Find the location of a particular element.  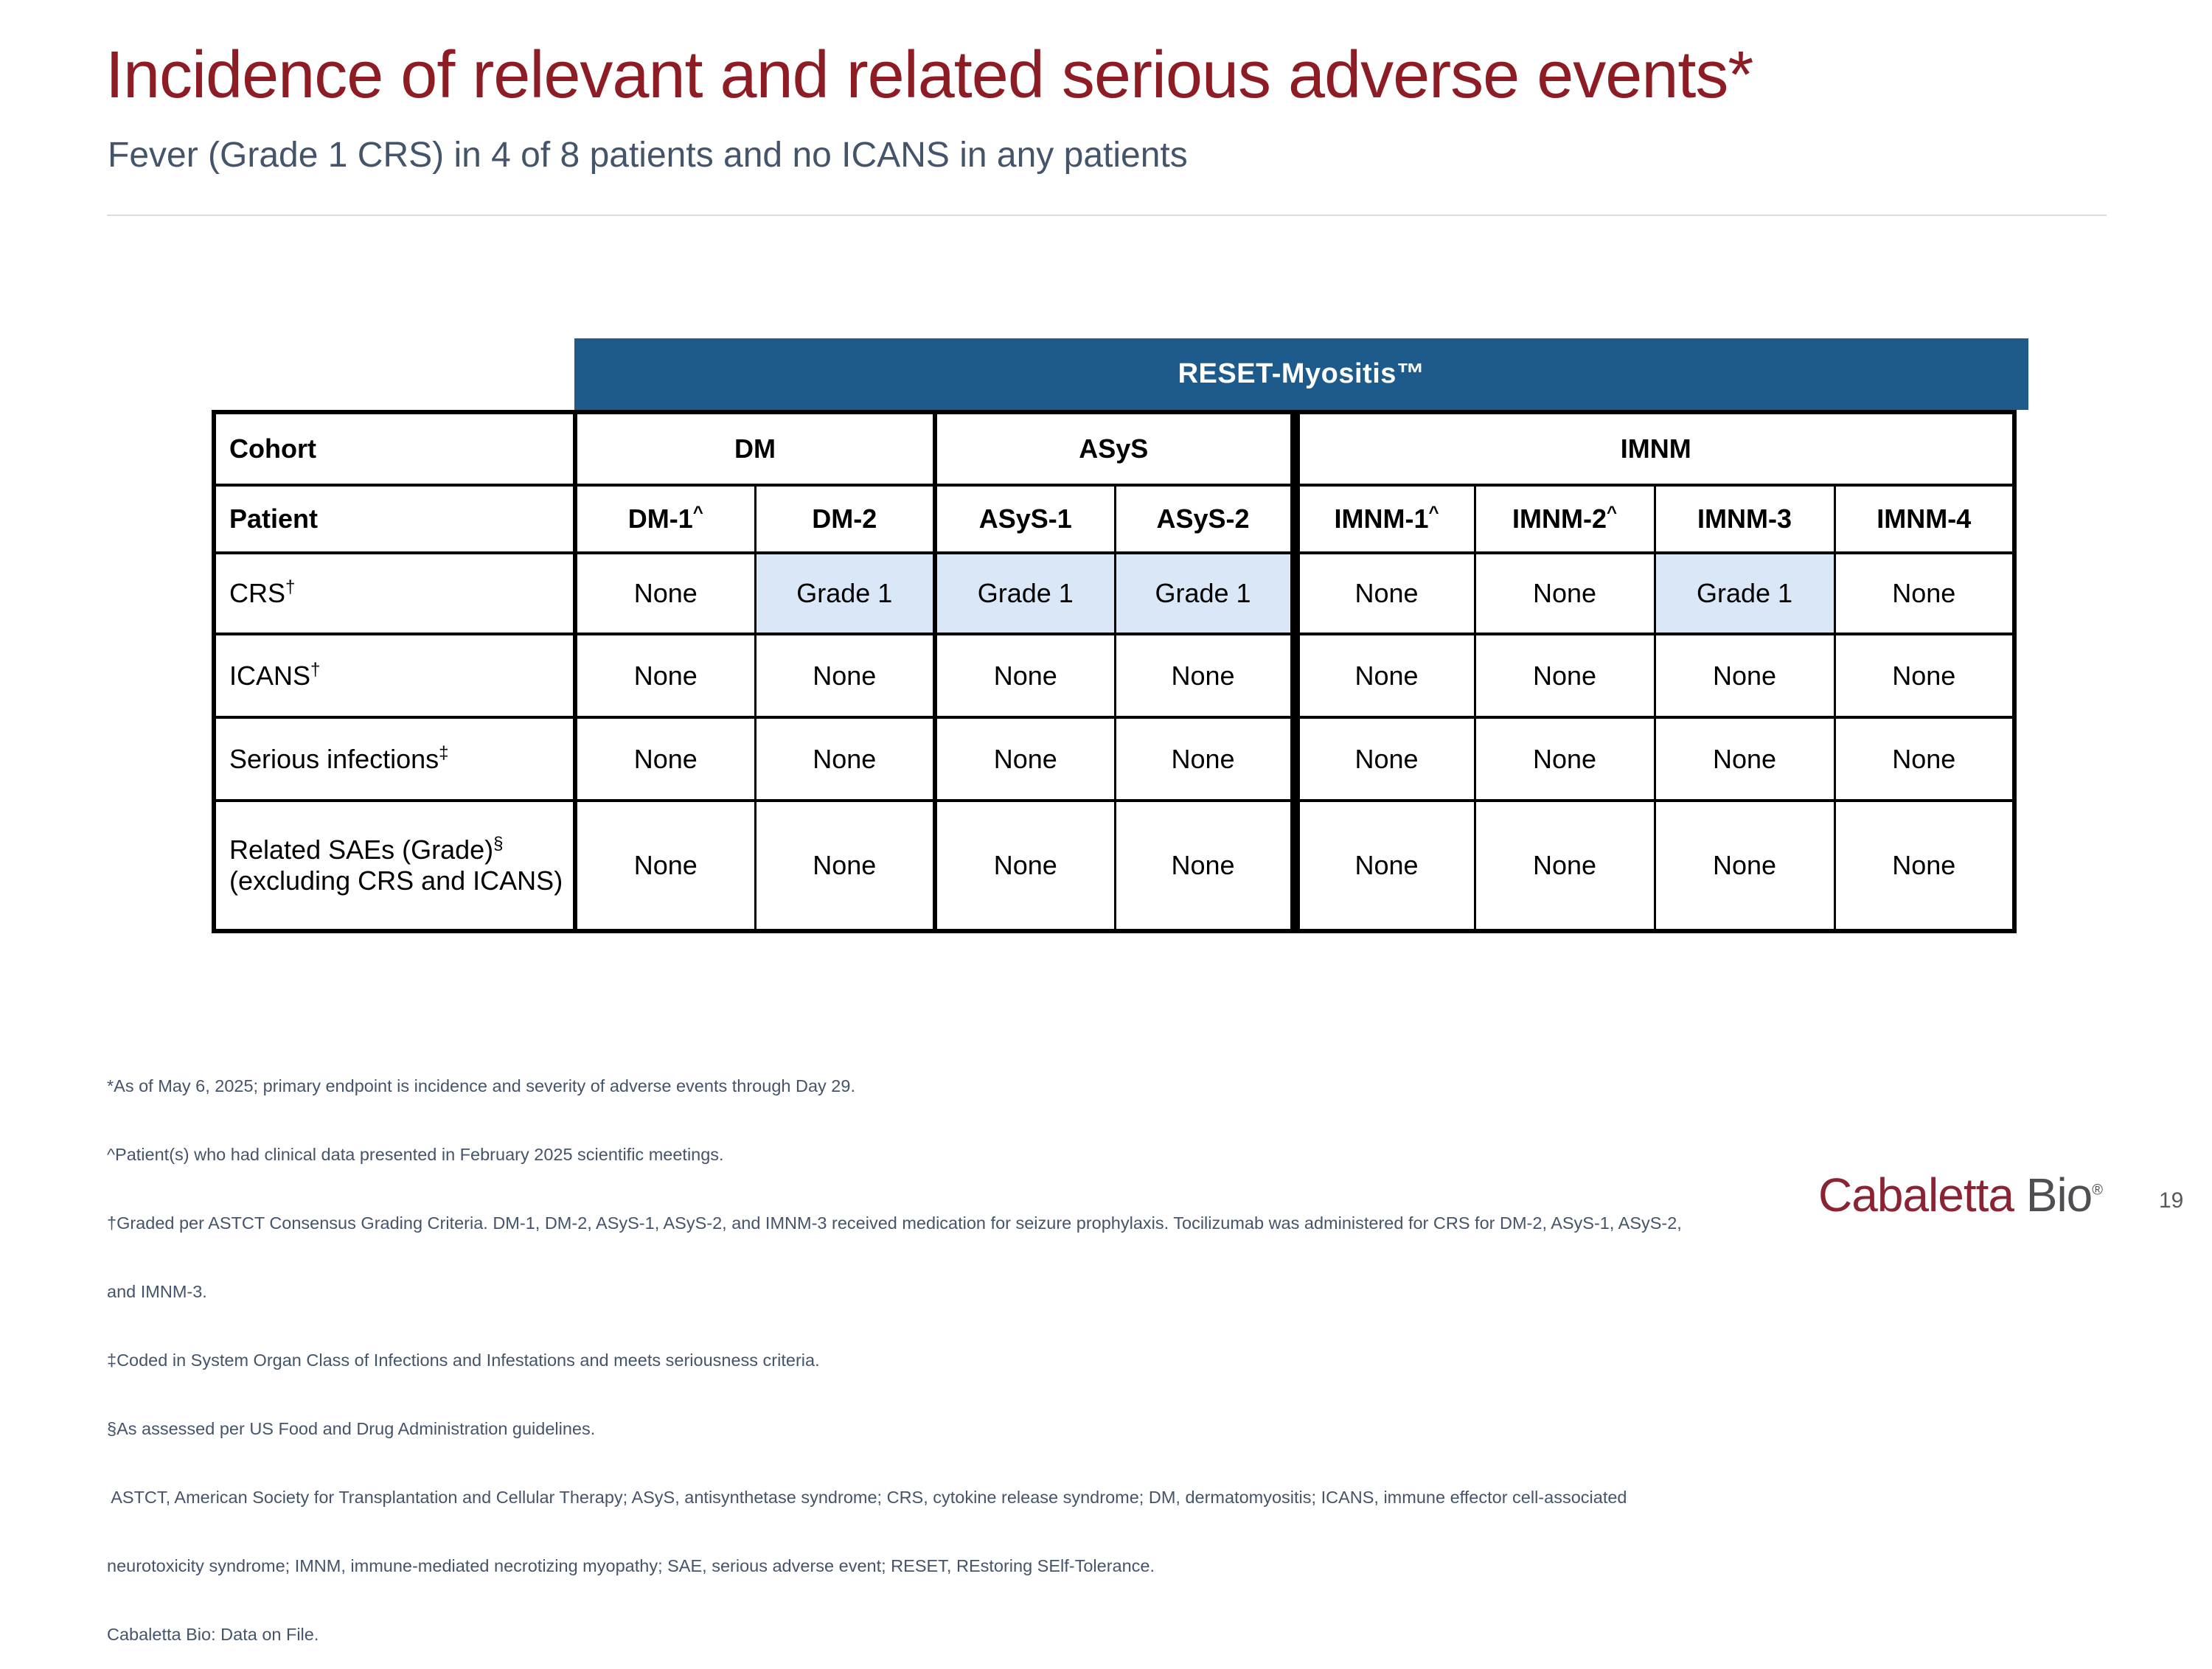

row-label-text: ICANS is located at coordinates (270, 675).